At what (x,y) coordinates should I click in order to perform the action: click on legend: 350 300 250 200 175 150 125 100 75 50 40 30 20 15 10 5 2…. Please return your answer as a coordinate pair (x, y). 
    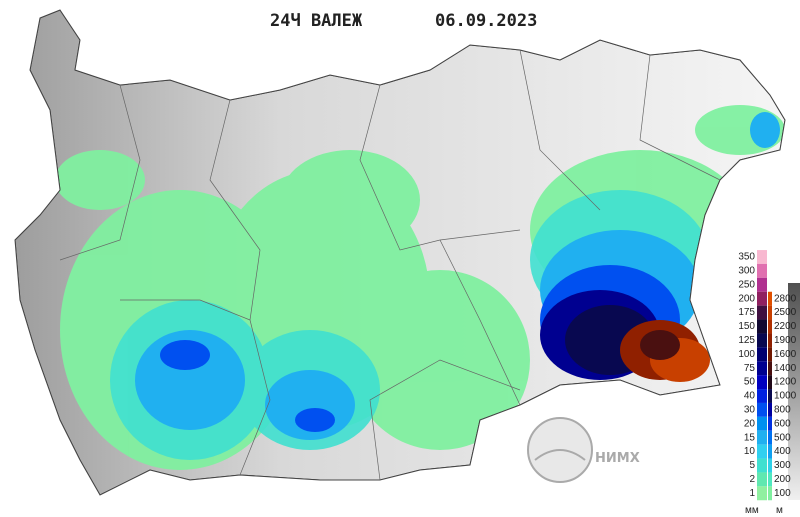
    Looking at the image, I should click on (767, 383).